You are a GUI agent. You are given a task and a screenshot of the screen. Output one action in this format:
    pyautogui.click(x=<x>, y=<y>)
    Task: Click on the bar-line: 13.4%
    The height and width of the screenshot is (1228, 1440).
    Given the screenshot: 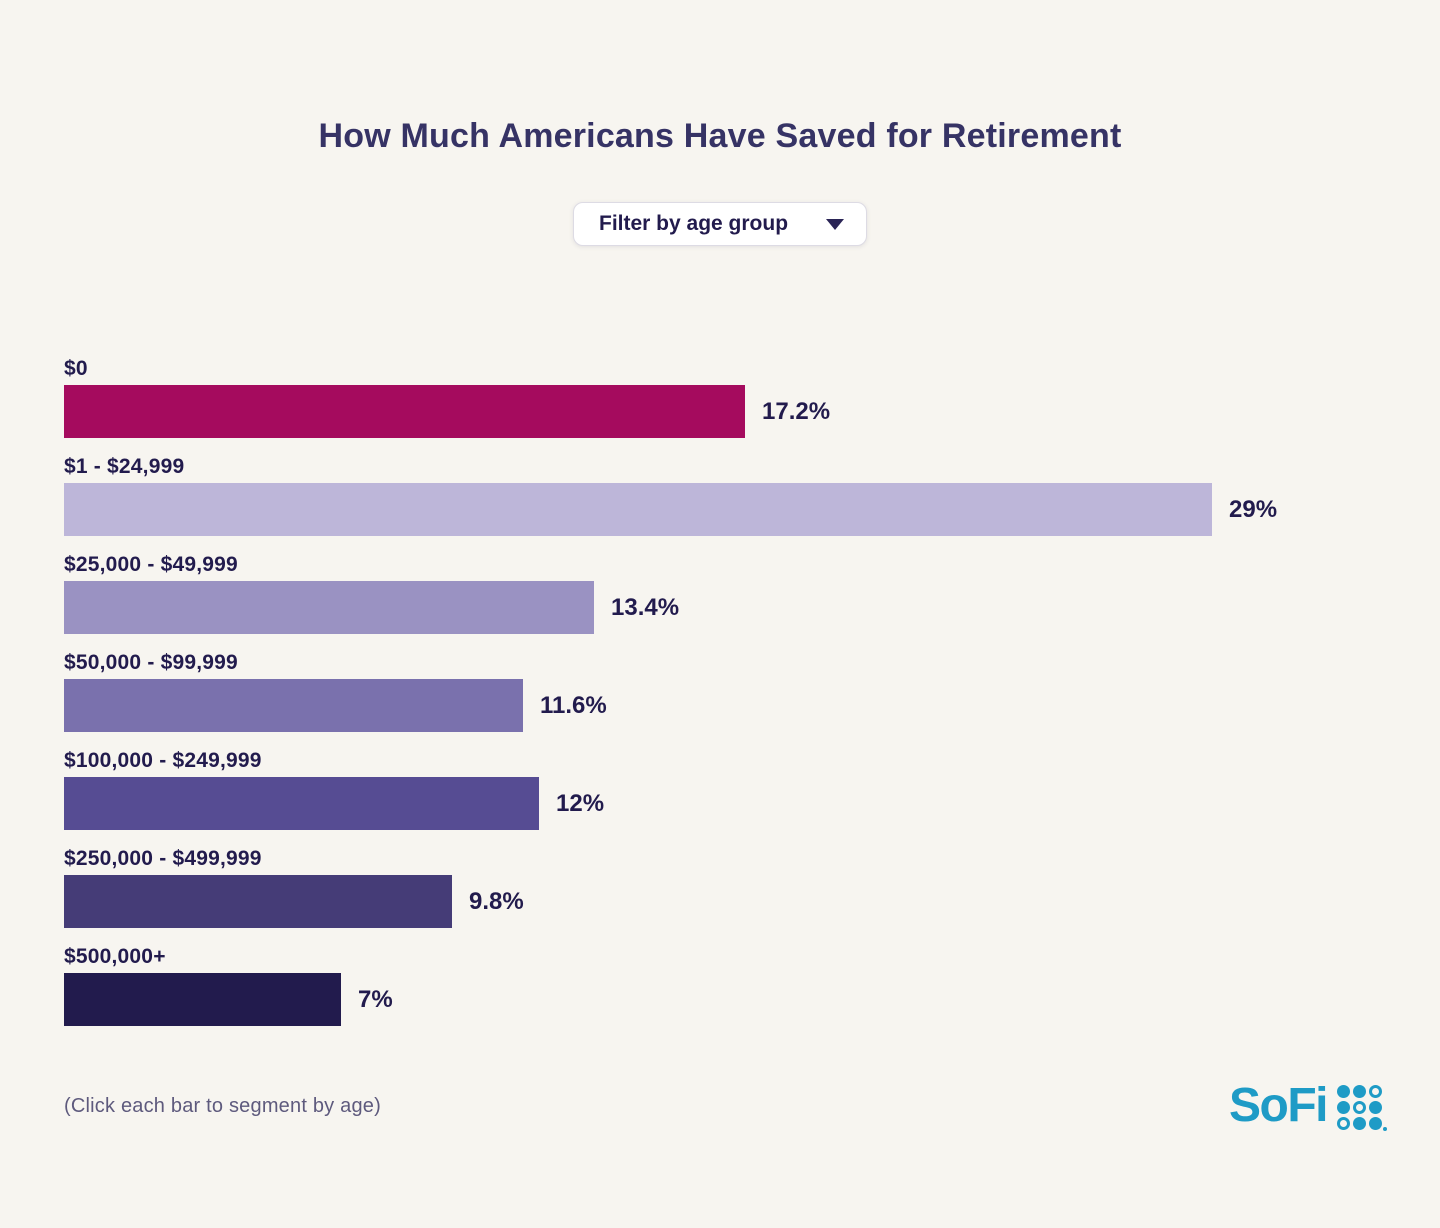 What is the action you would take?
    pyautogui.click(x=752, y=607)
    